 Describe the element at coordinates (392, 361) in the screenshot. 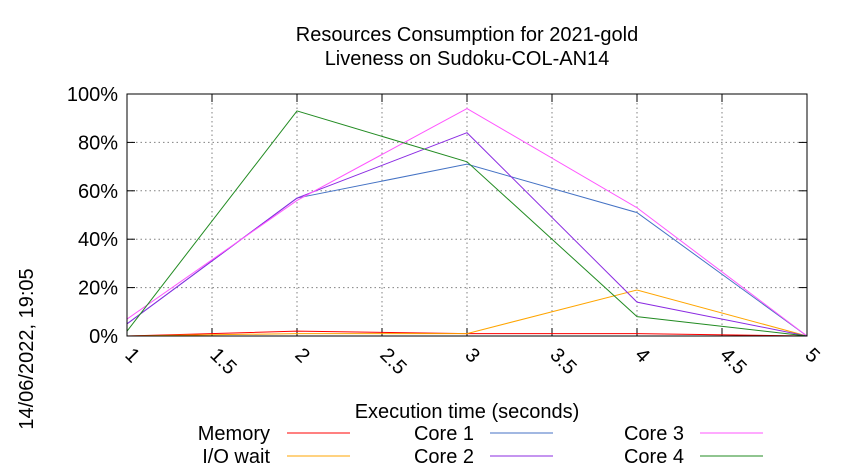

I see `x-tick-label: 2.5` at that location.